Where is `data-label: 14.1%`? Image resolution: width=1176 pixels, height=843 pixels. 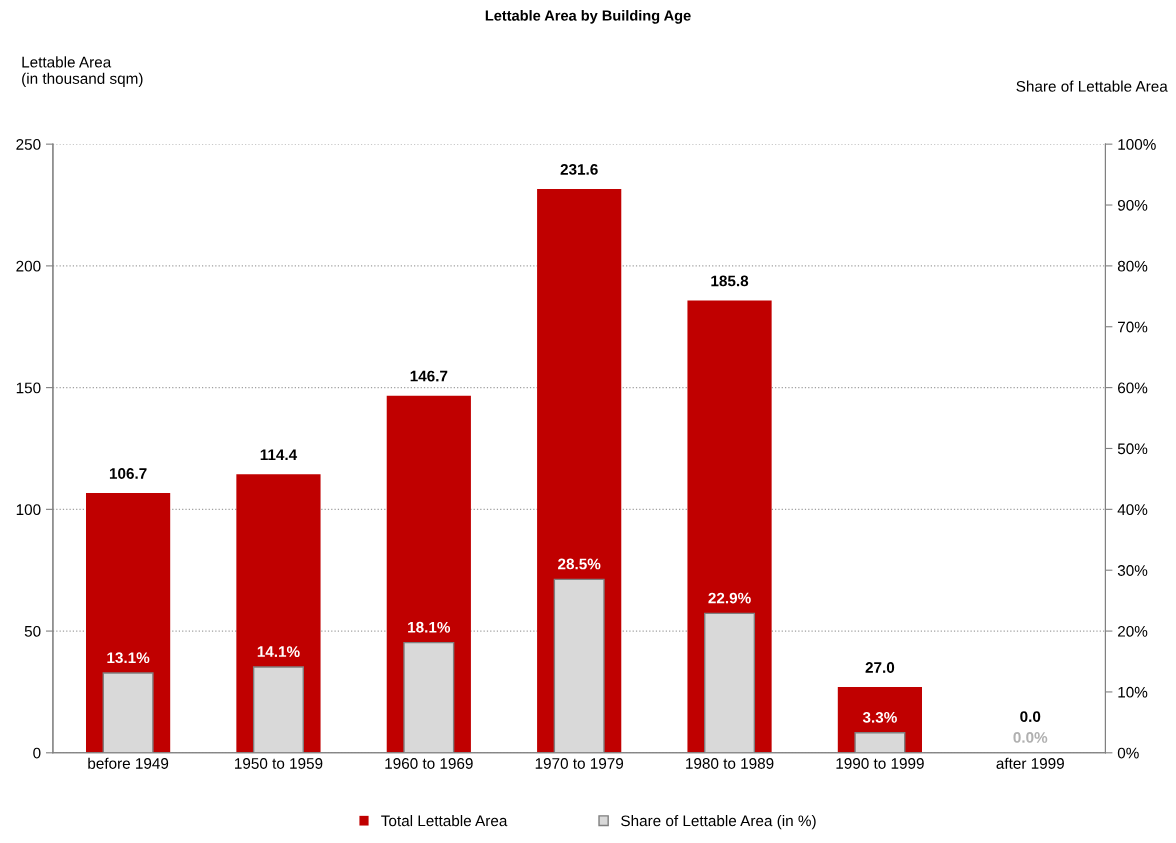 data-label: 14.1% is located at coordinates (278, 651).